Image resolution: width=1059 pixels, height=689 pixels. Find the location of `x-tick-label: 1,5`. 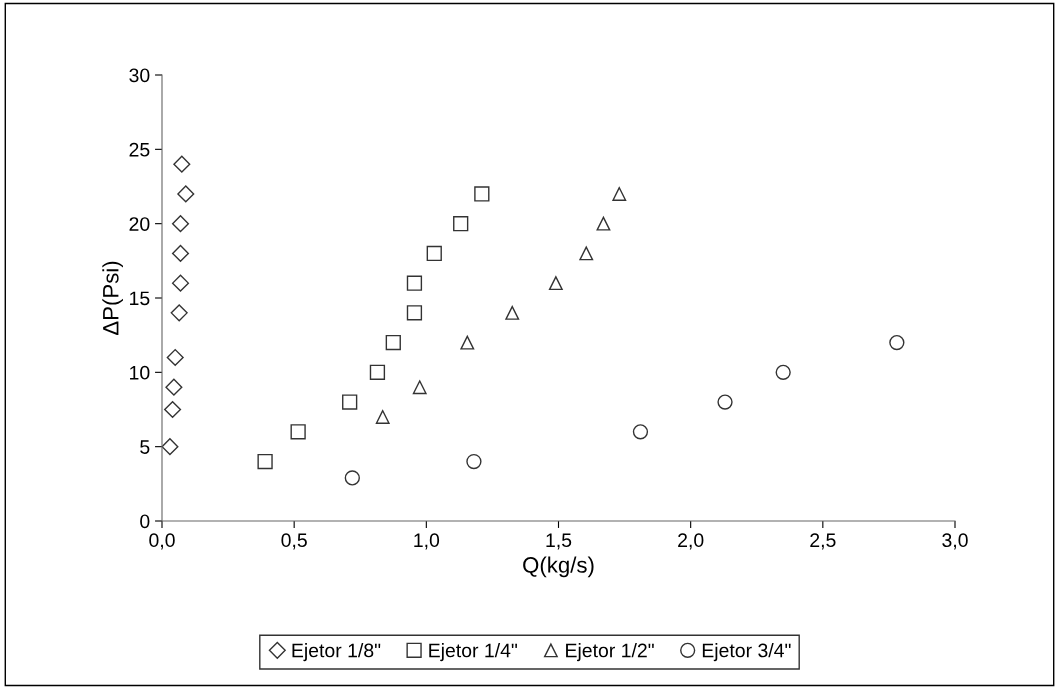

x-tick-label: 1,5 is located at coordinates (559, 541).